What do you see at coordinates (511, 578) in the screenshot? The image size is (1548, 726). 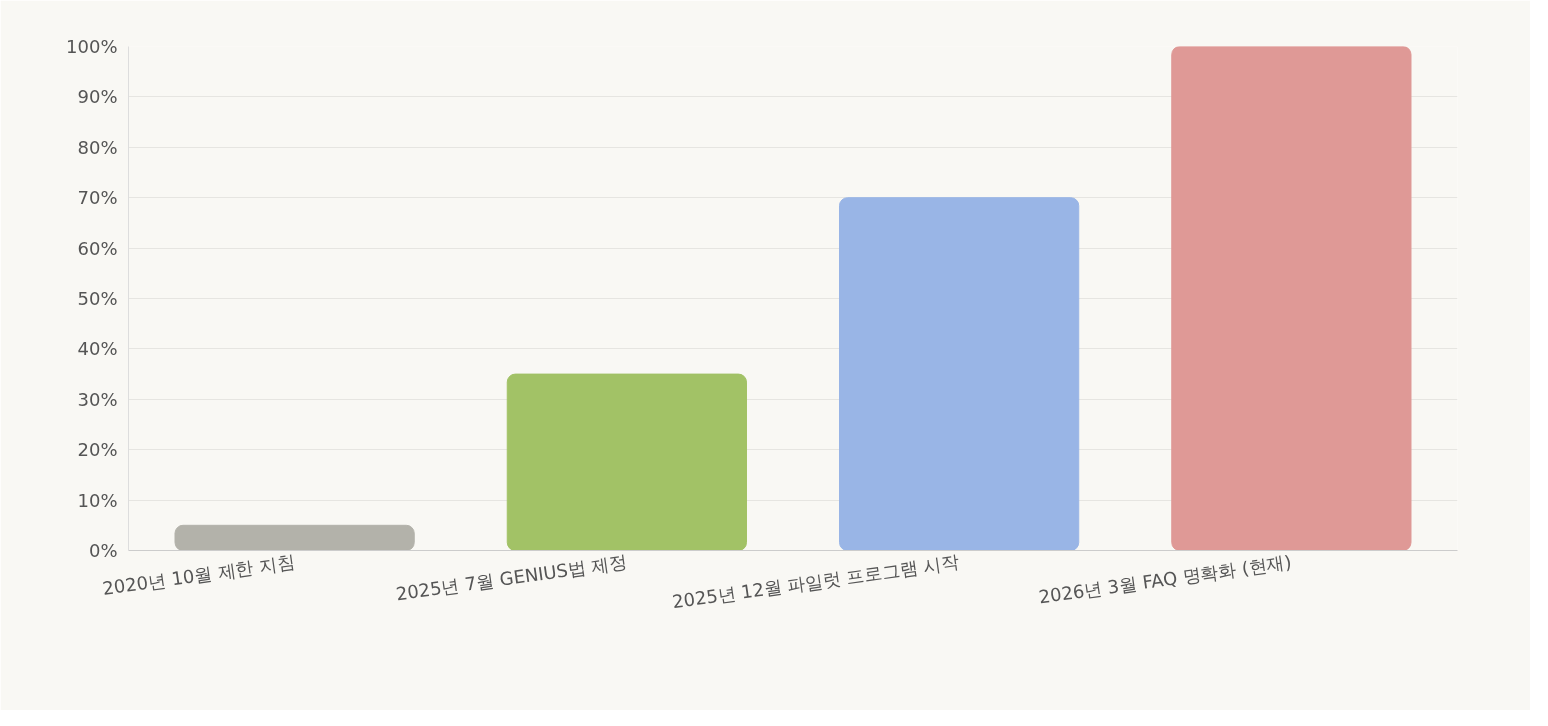 I see `x-tick-label: 2025년 7월 GENIUS법 제정` at bounding box center [511, 578].